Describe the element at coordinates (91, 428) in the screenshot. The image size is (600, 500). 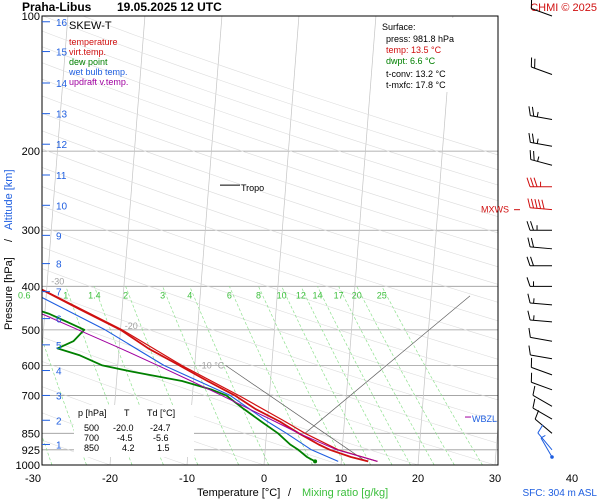
I see `table-row-1-p: 500` at that location.